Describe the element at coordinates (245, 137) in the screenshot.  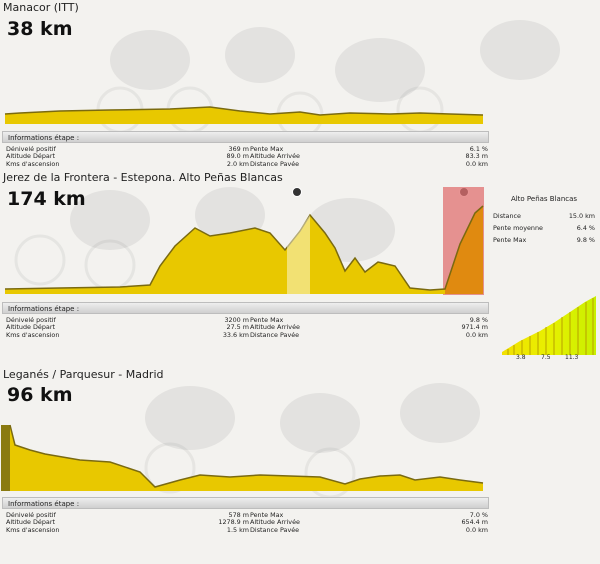
I see `stage-1-info-header: Informations étape :` at that location.